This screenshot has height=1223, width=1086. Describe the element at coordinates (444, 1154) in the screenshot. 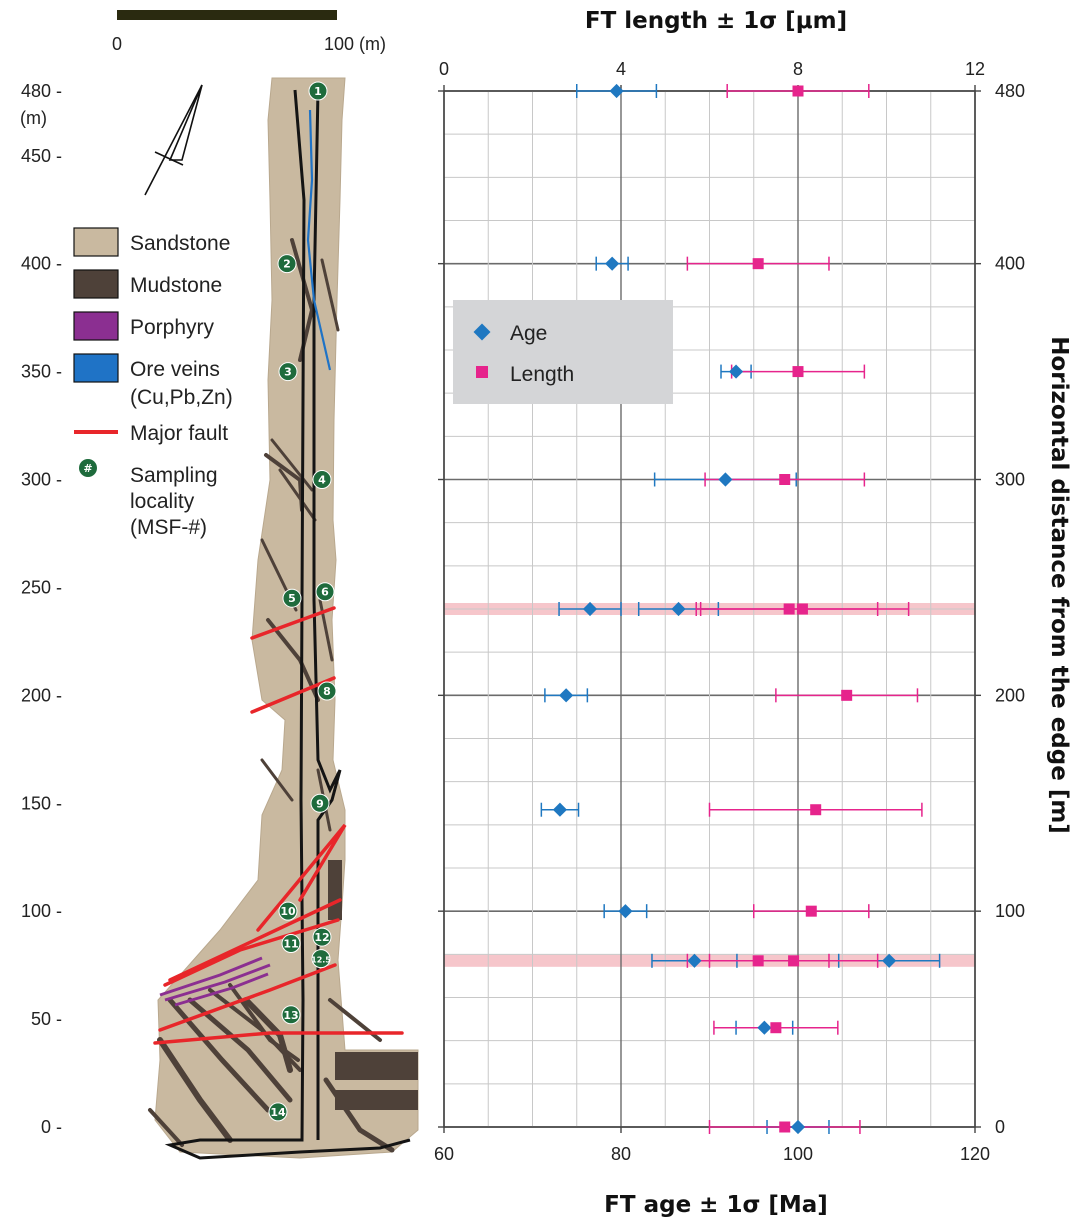

I see `age-axis-tick-label: 60` at that location.